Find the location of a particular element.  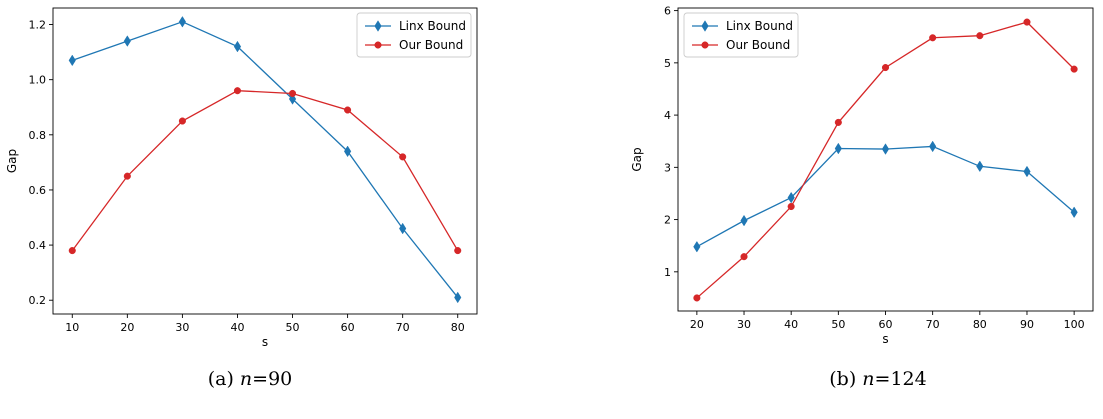

x-tick-label: 100 is located at coordinates (1074, 324).